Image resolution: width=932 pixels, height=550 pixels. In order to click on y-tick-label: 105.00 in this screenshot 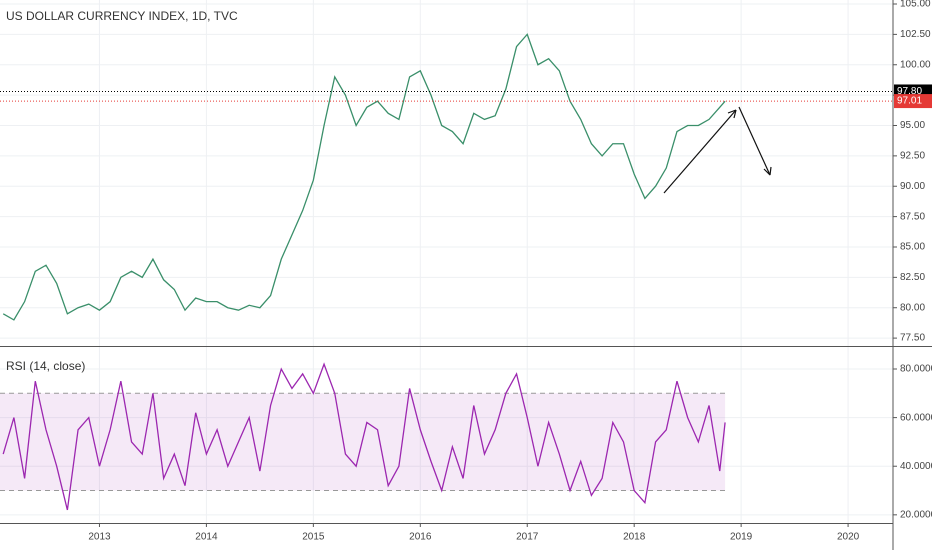, I will do `click(915, 5)`.